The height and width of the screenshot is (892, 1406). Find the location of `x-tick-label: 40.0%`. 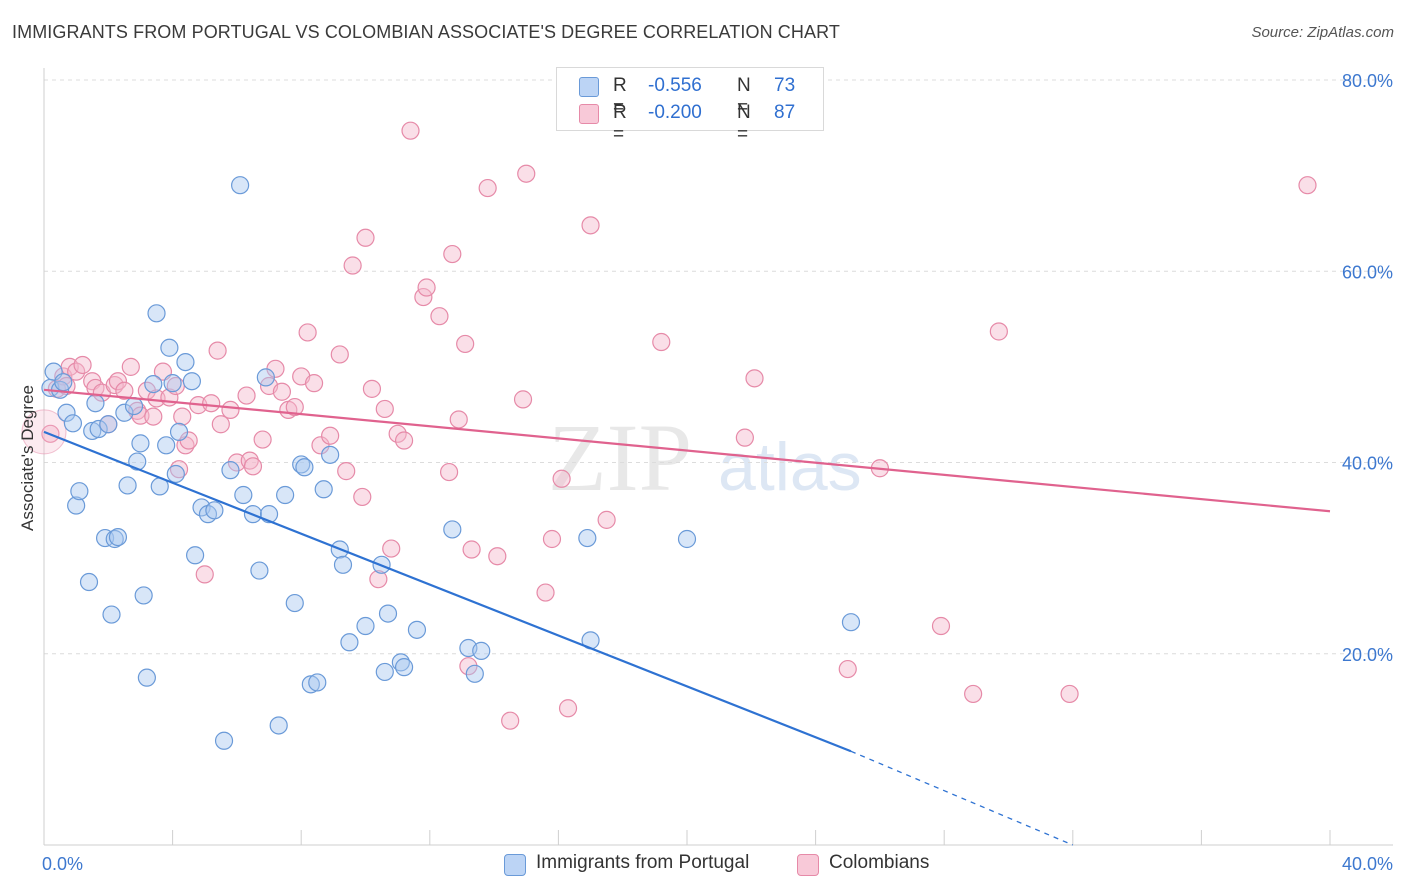

x-tick-label: 40.0% is located at coordinates (1367, 864).